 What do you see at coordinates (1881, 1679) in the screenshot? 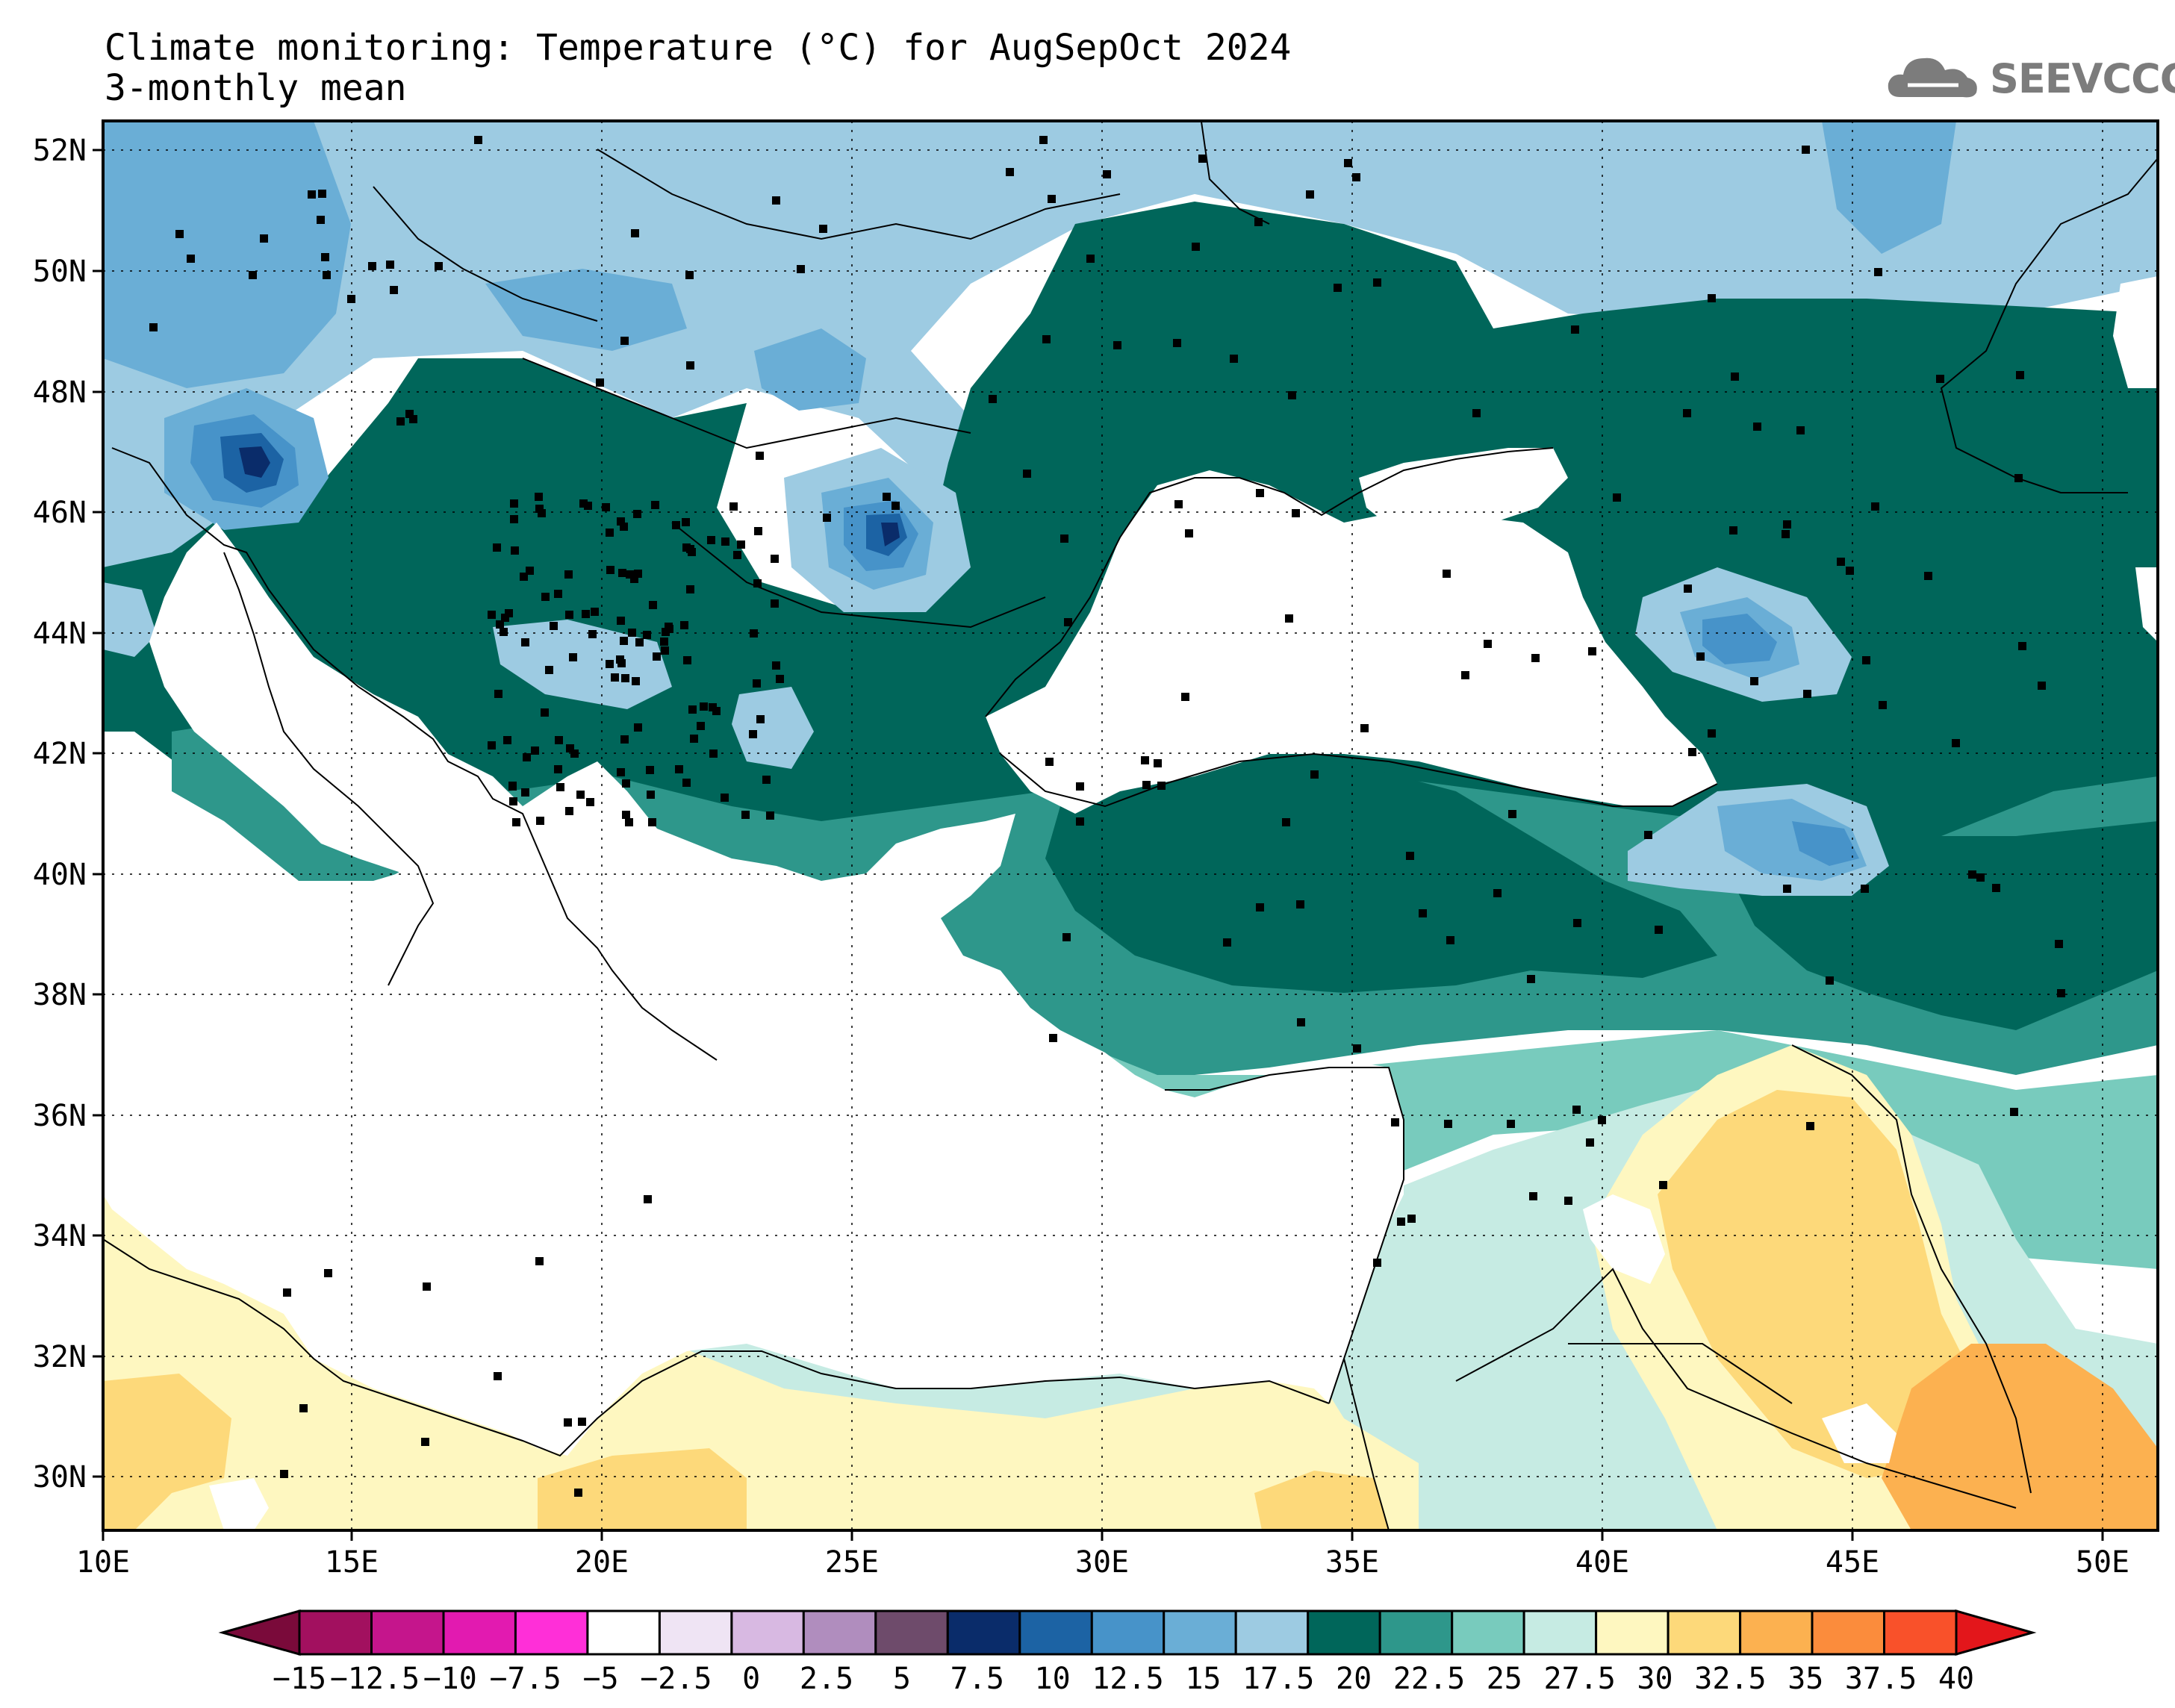
I see `colorbar-label: 37.5` at bounding box center [1881, 1679].